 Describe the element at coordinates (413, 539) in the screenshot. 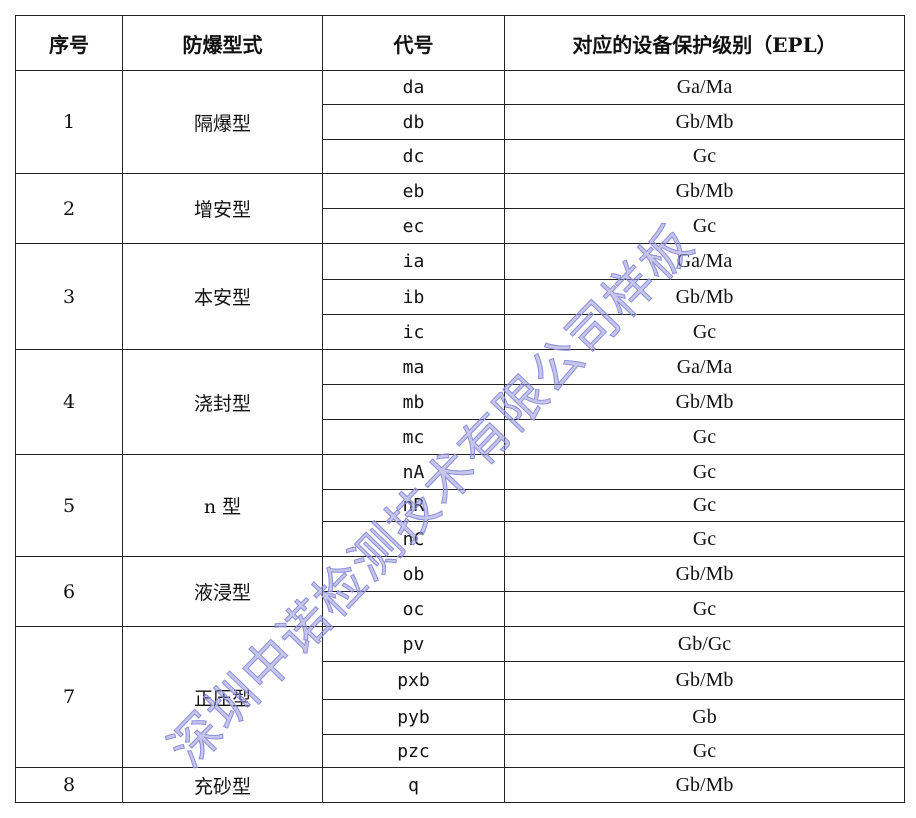

I see `code: nC` at that location.